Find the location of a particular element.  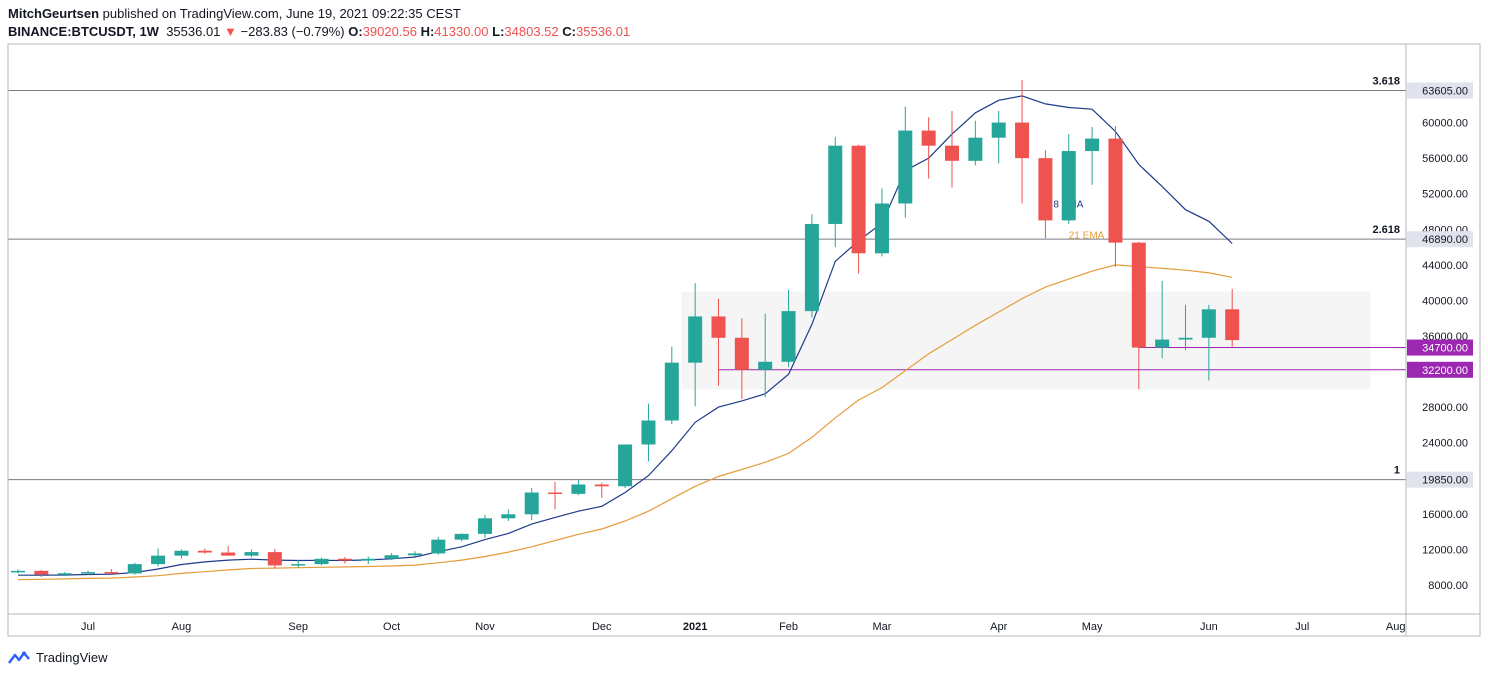

support-price-tag-bg is located at coordinates (1440, 347).